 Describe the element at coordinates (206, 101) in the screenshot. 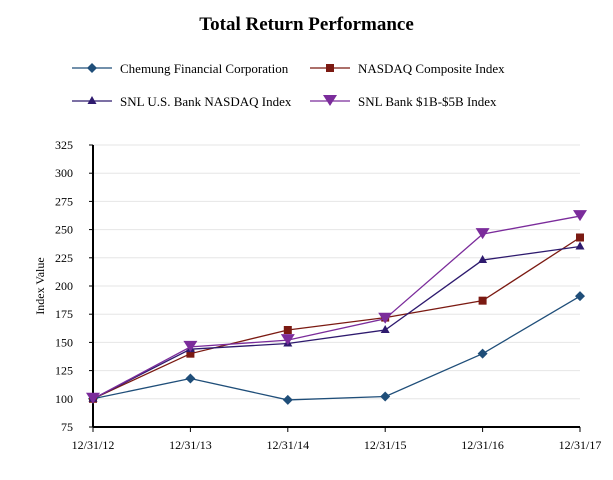

I see `legend-label: SNL U.S. Bank NASDAQ Index` at that location.